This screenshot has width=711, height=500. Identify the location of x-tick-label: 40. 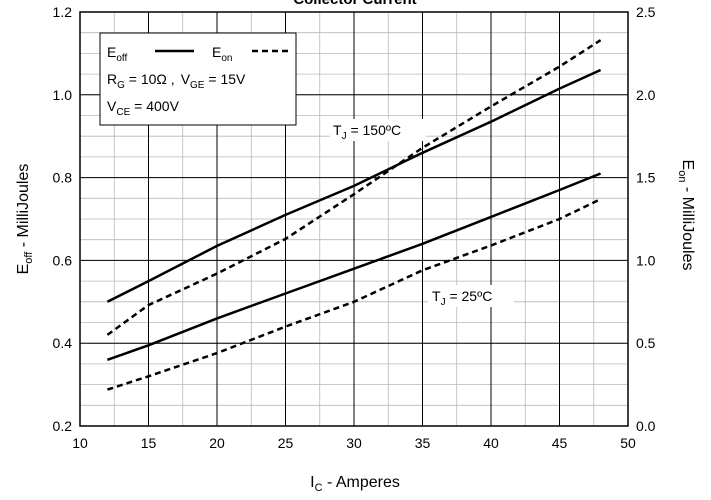
(491, 443).